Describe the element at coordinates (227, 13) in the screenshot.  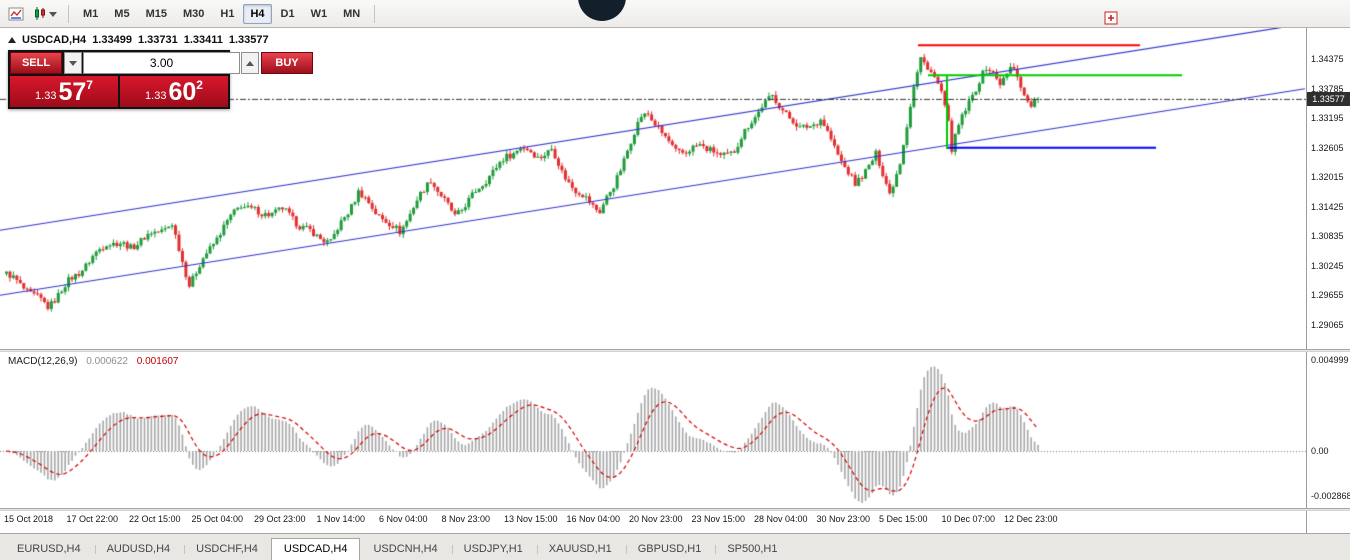
I see `timeframe-H1: H1` at that location.